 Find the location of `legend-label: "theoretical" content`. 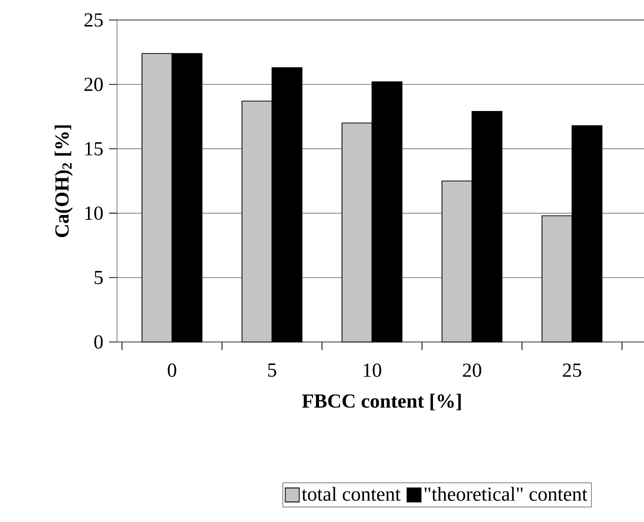

legend-label: "theoretical" content is located at coordinates (506, 493).